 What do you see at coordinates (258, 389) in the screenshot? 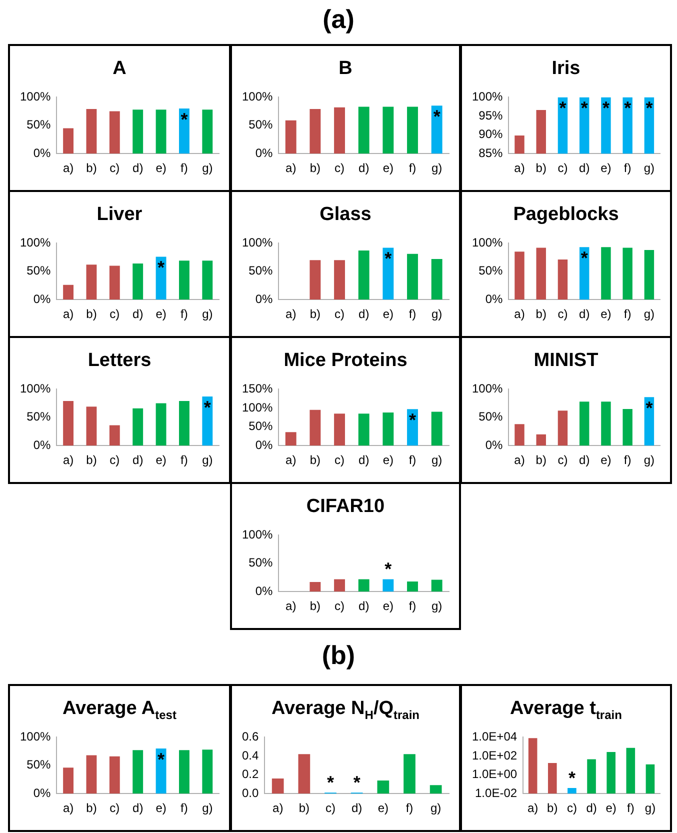
I see `y-tick-label: 150%` at bounding box center [258, 389].